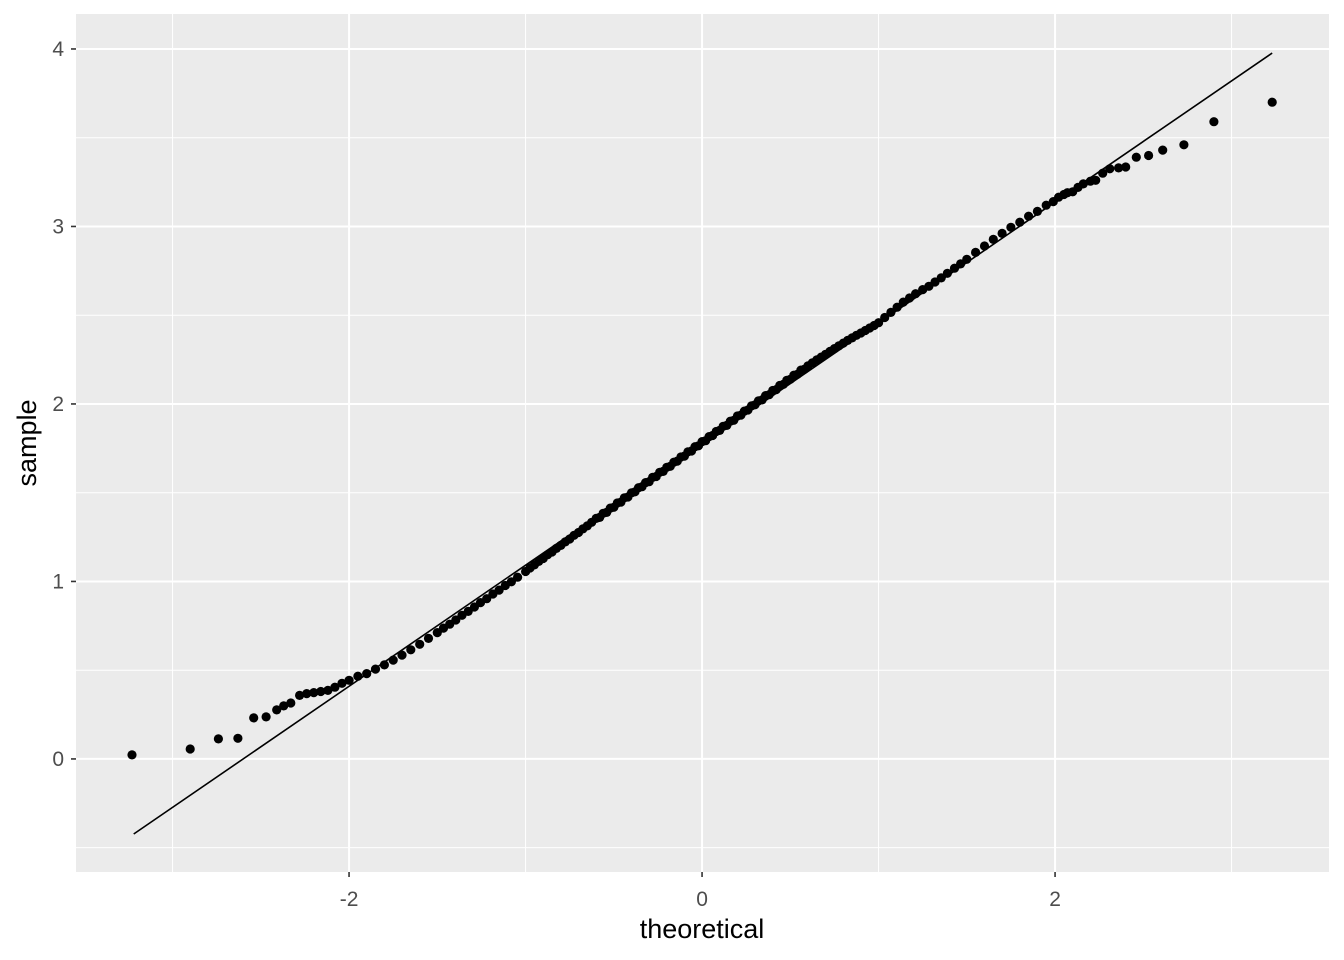 This screenshot has width=1344, height=960. Describe the element at coordinates (58, 759) in the screenshot. I see `y-tick-label: 0` at that location.